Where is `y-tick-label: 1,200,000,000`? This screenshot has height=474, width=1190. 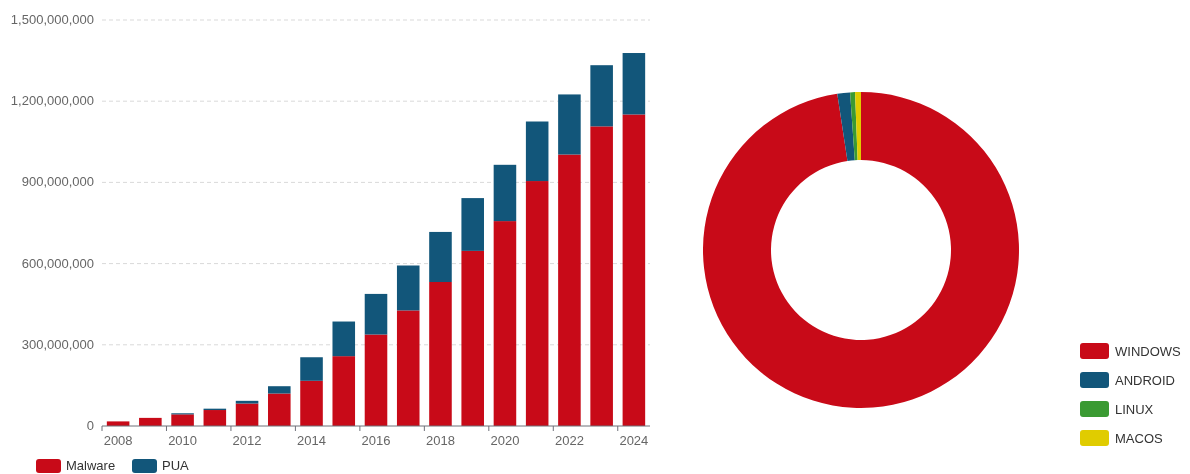
y-tick-label: 1,200,000,000 is located at coordinates (52, 101).